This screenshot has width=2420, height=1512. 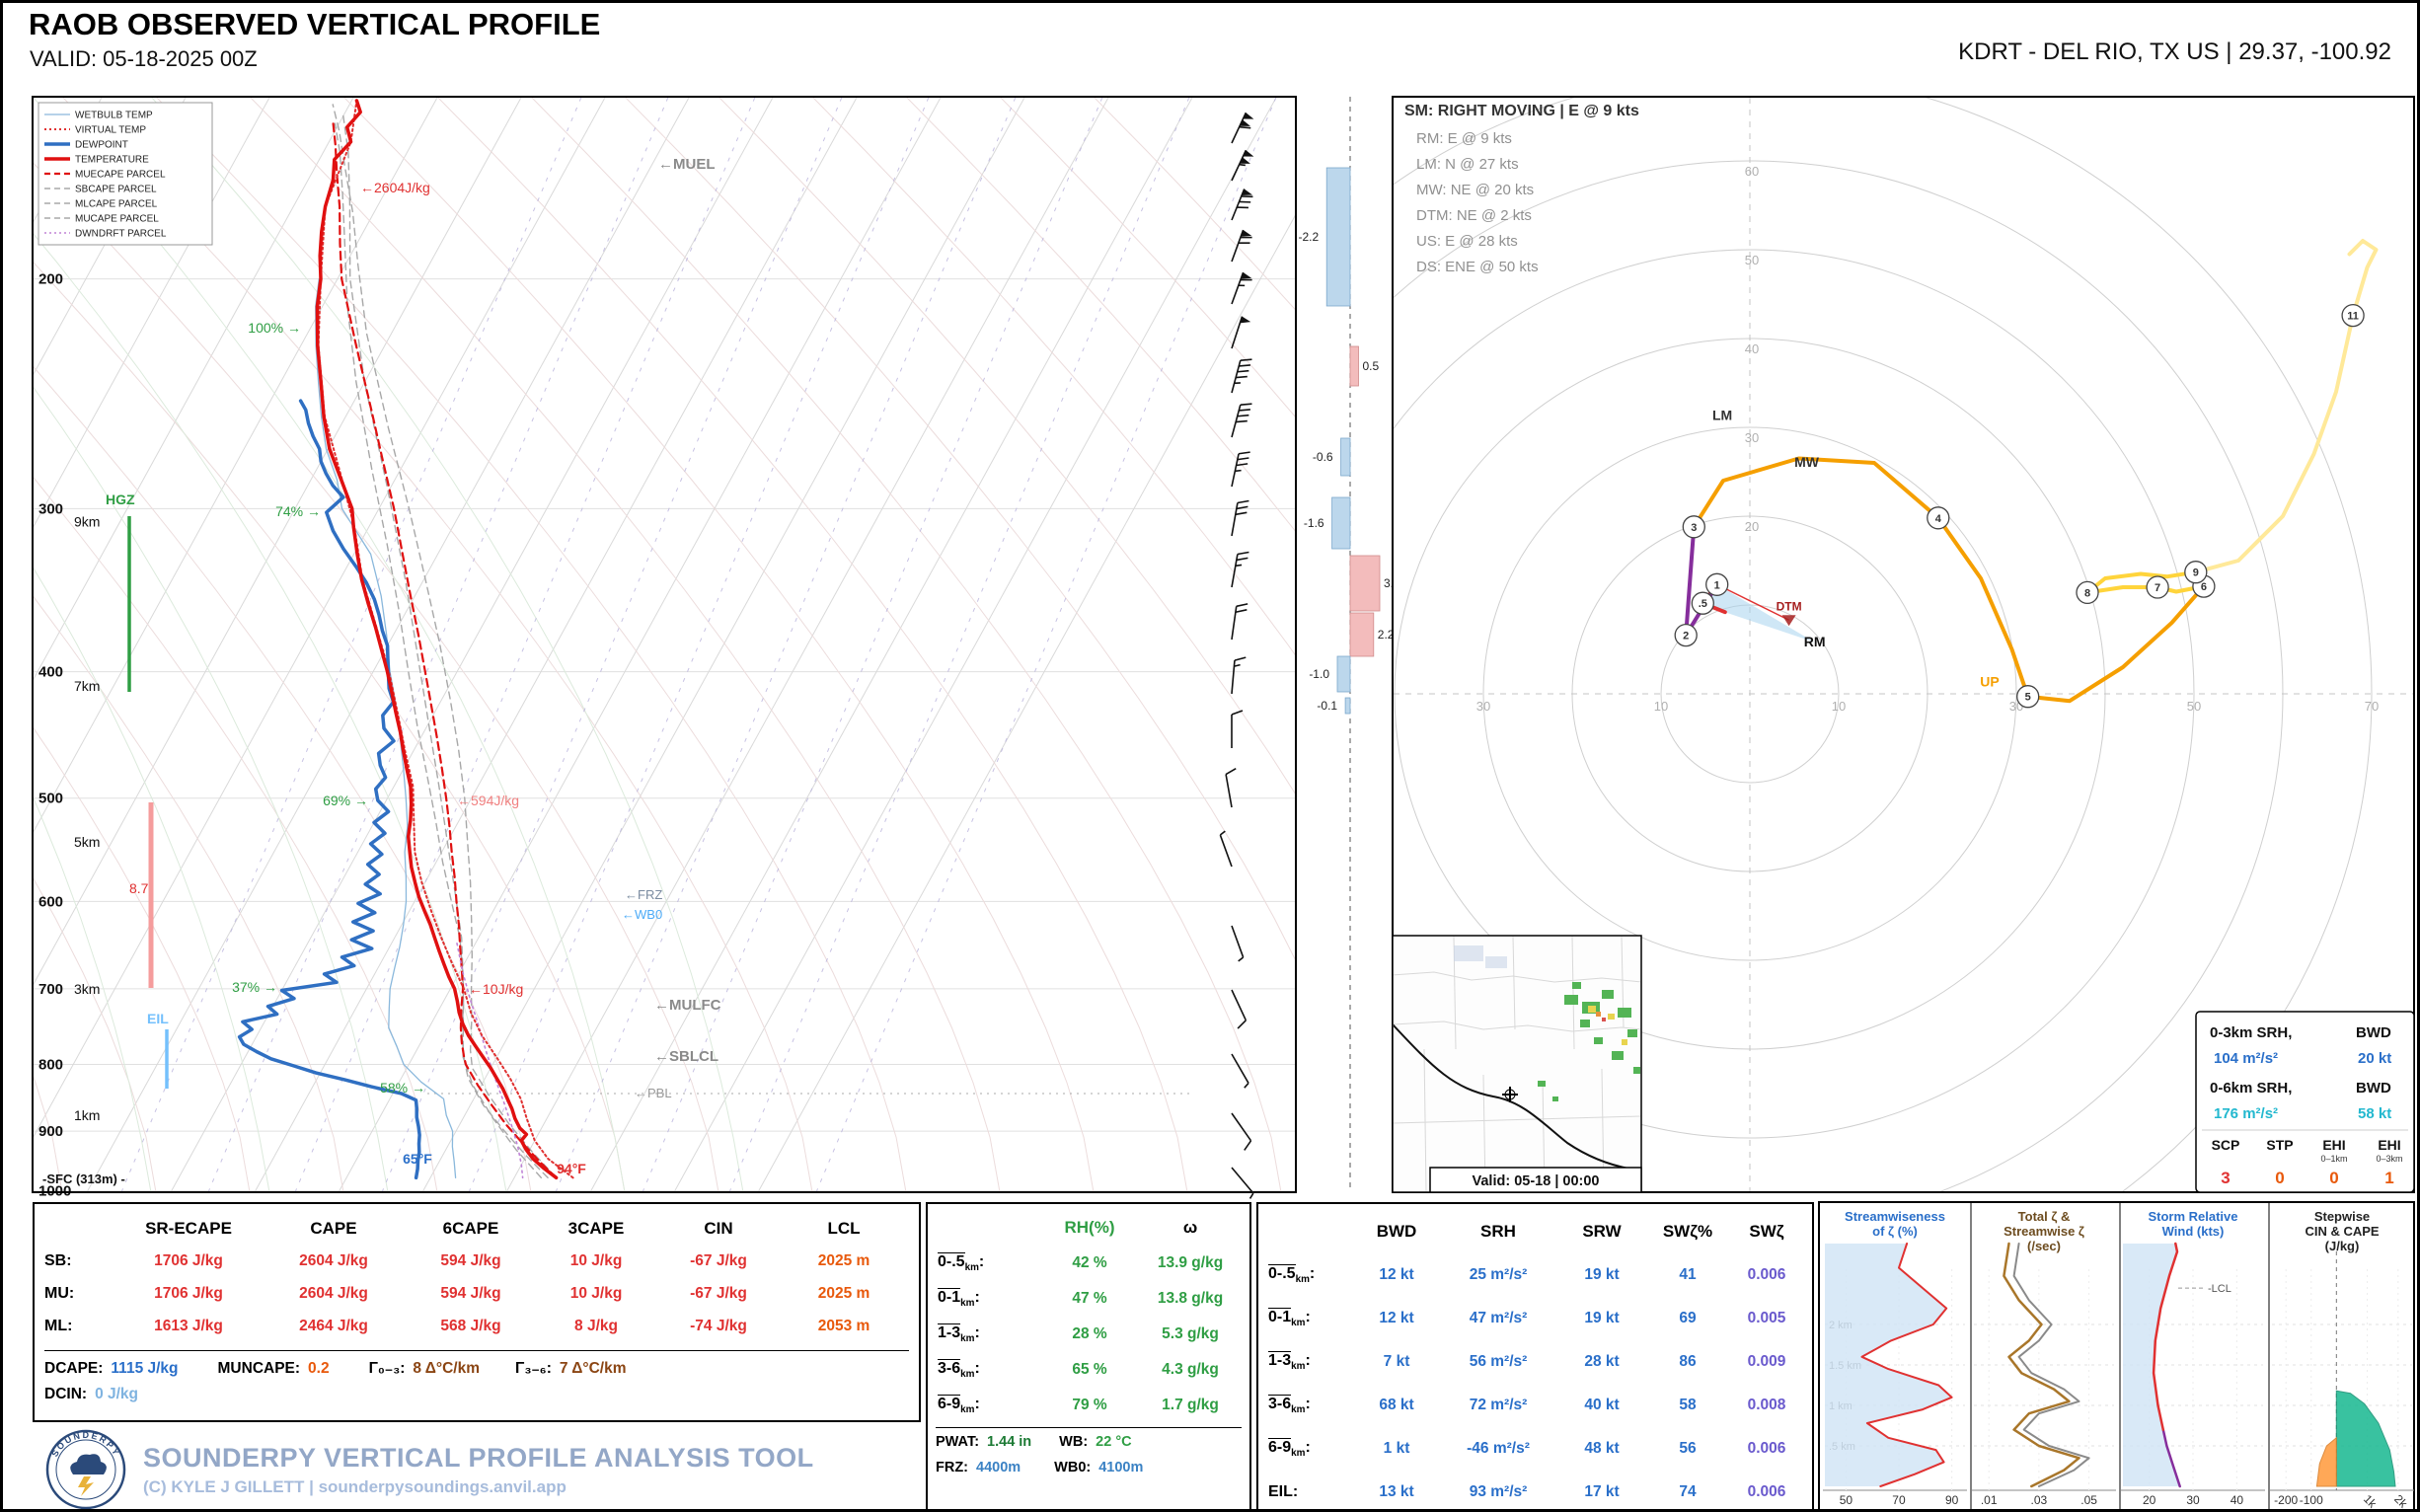 What do you see at coordinates (110, 130) in the screenshot?
I see `legend-label: VIRTUAL TEMP` at bounding box center [110, 130].